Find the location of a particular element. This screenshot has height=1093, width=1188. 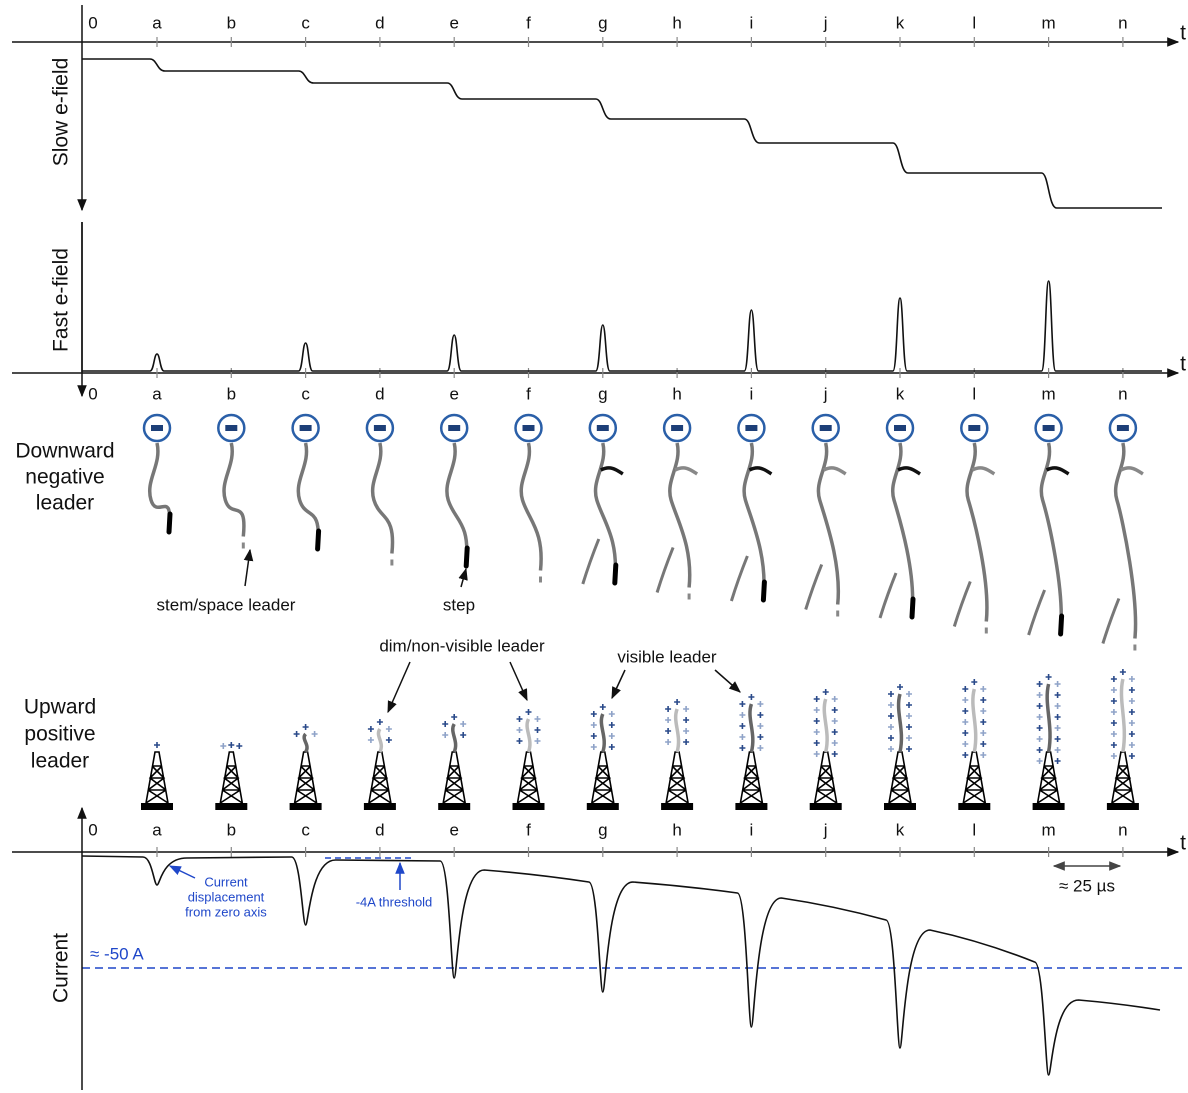

slow-field-curve is located at coordinates (622, 133).